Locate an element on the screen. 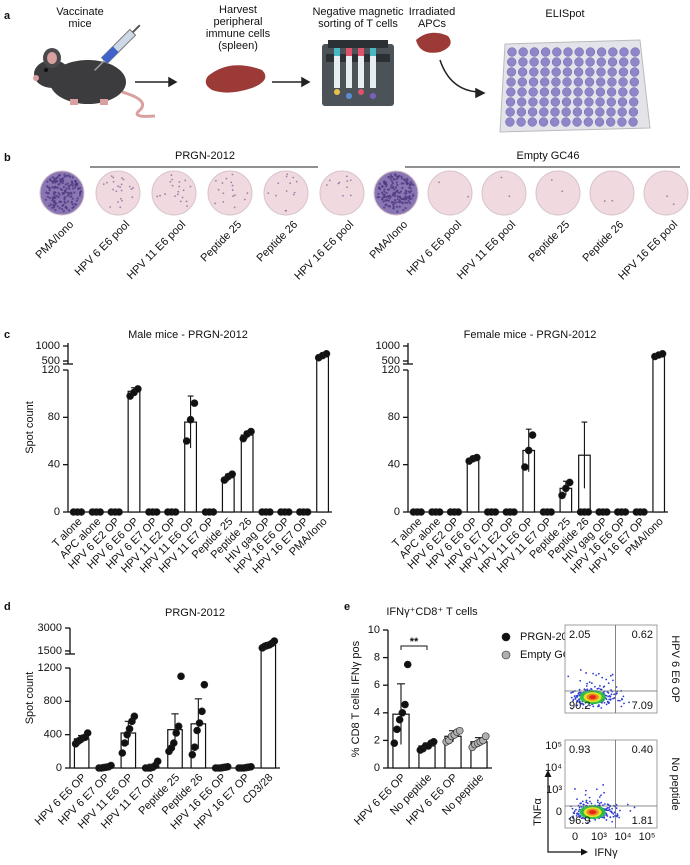 The height and width of the screenshot is (865, 690). flow-y-tick-label: 10⁴ is located at coordinates (553, 768).